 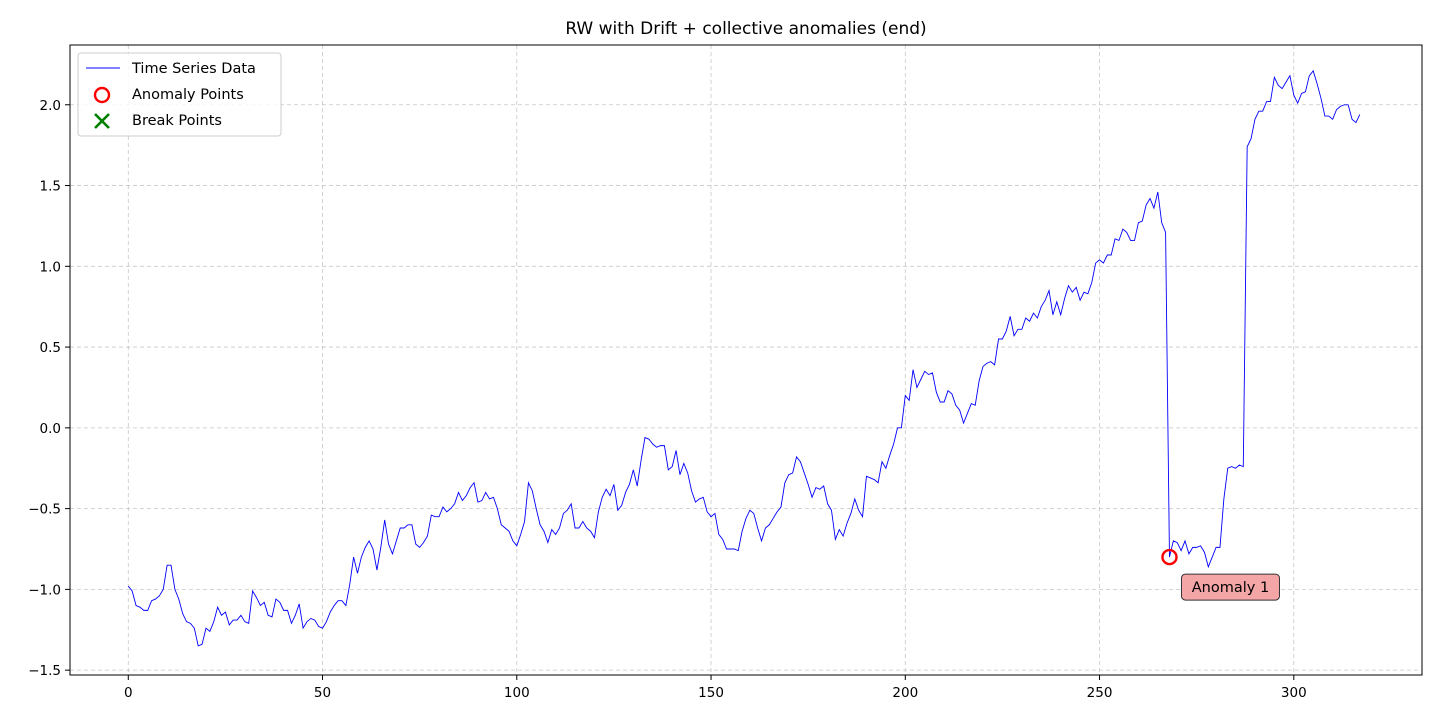 What do you see at coordinates (905, 693) in the screenshot?
I see `x-tick-label: 200` at bounding box center [905, 693].